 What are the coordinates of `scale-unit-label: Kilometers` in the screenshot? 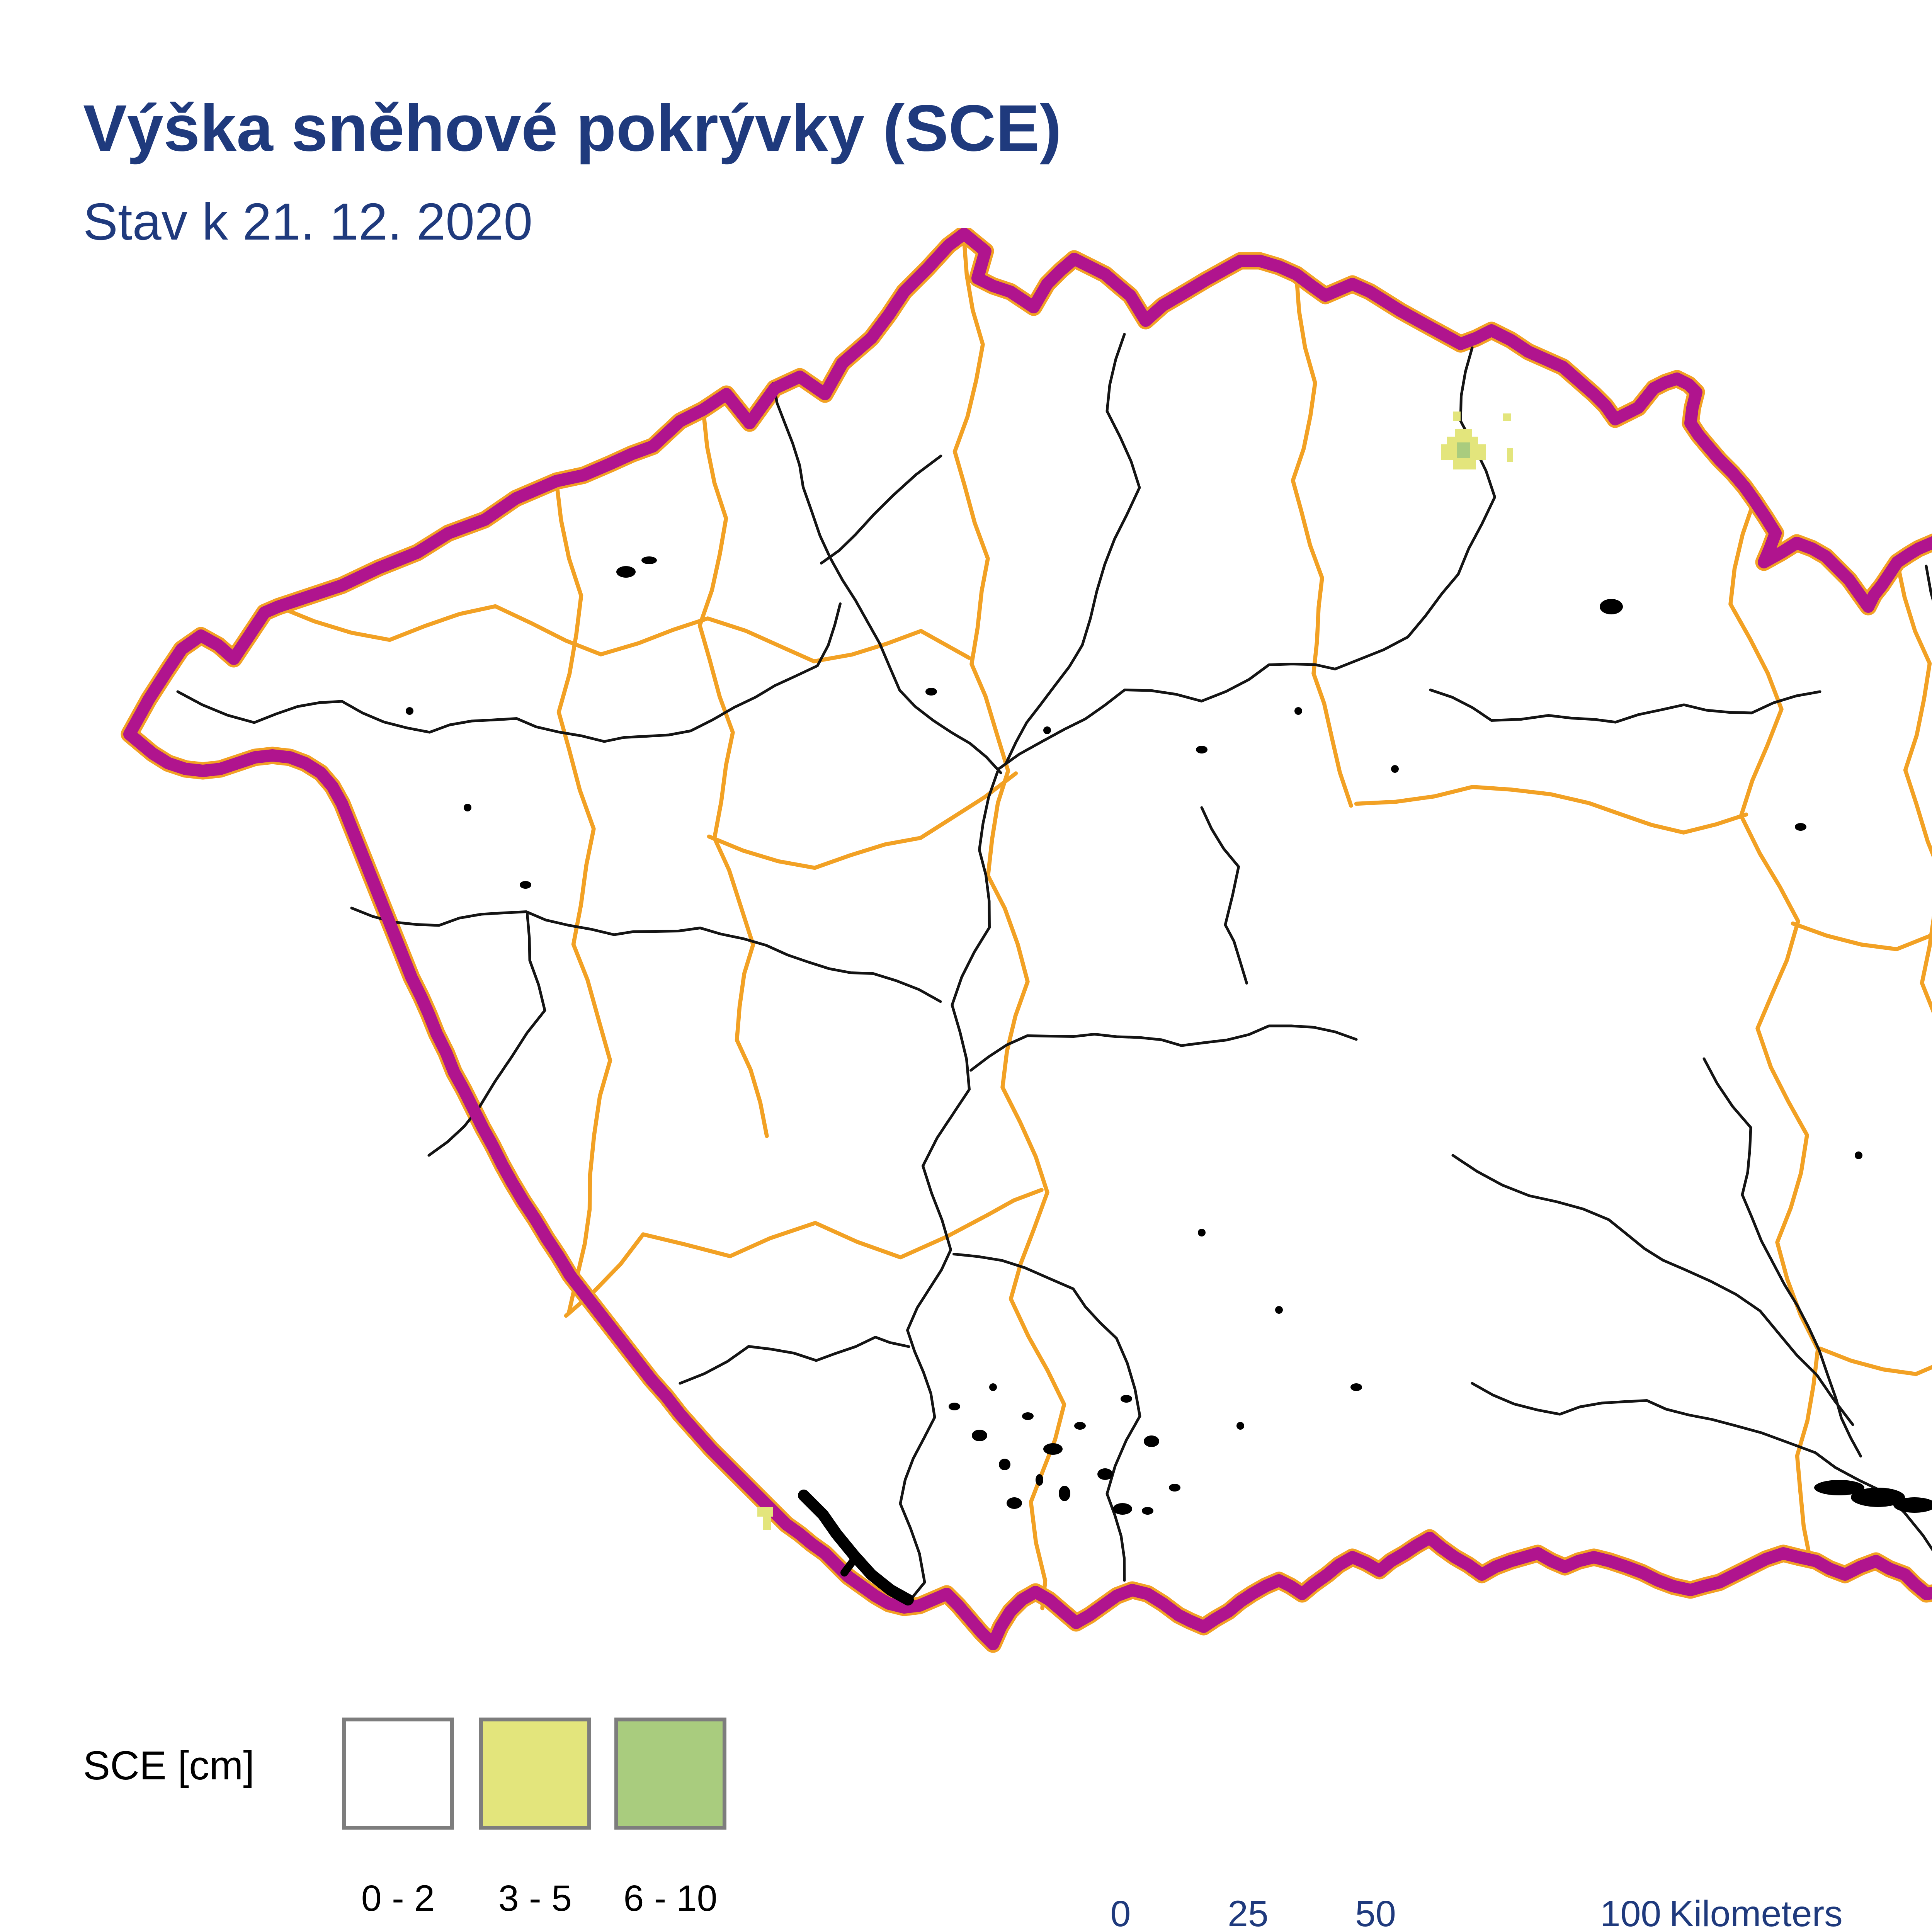 It's located at (1756, 1913).